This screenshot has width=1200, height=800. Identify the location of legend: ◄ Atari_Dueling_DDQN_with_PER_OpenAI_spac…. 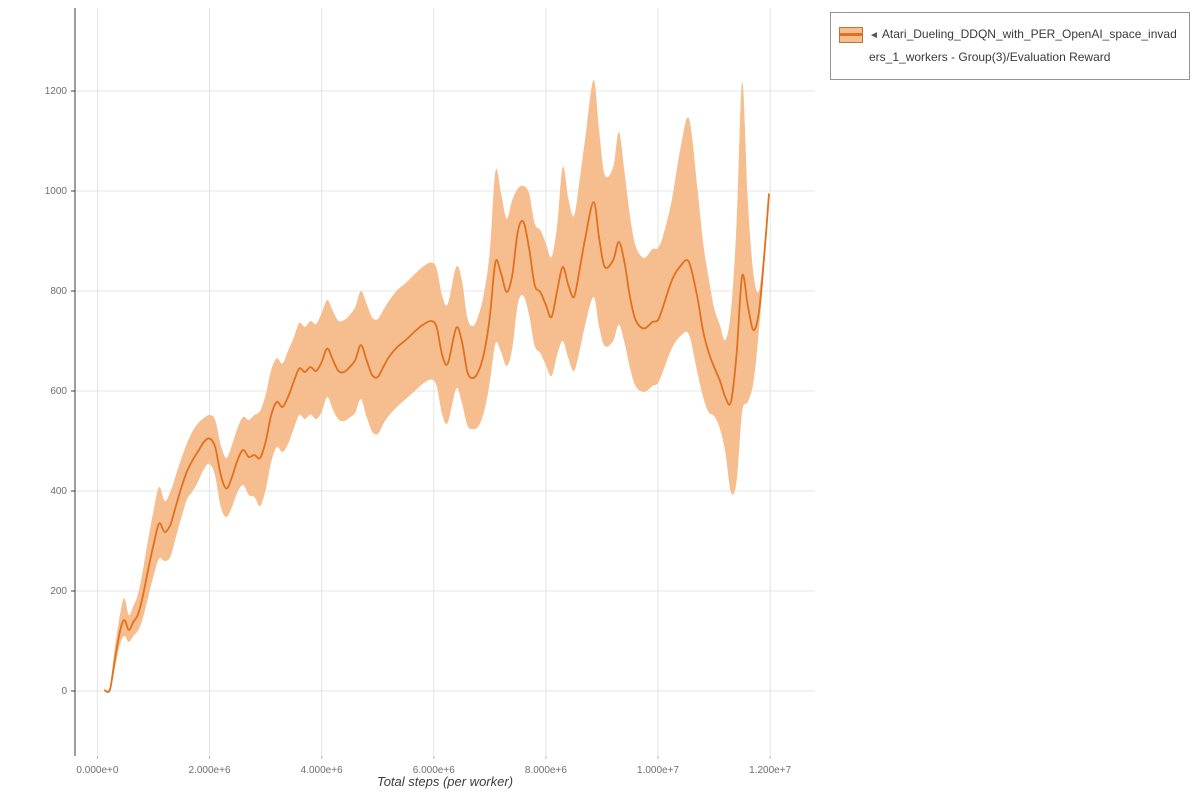
(1010, 46).